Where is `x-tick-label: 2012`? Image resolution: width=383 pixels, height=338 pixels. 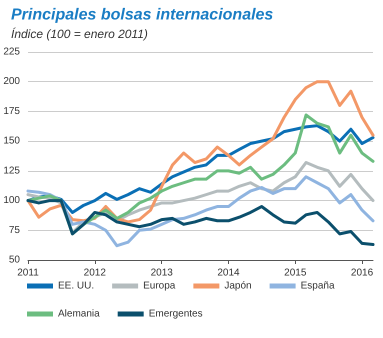
x-tick-label: 2012 is located at coordinates (95, 273).